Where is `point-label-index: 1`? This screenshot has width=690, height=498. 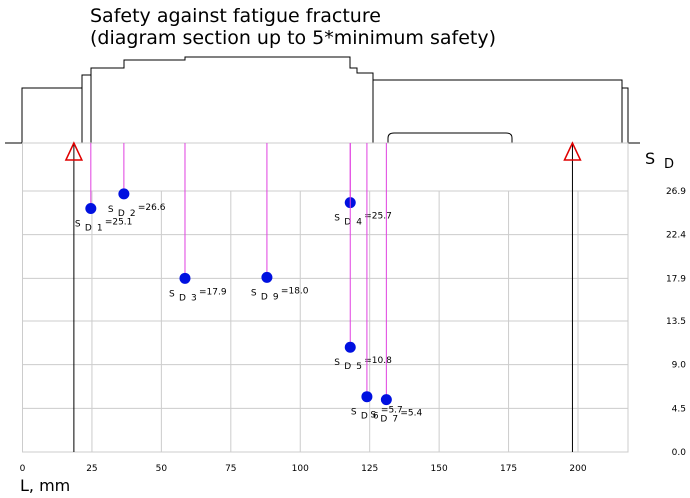 point-label-index: 1 is located at coordinates (100, 228).